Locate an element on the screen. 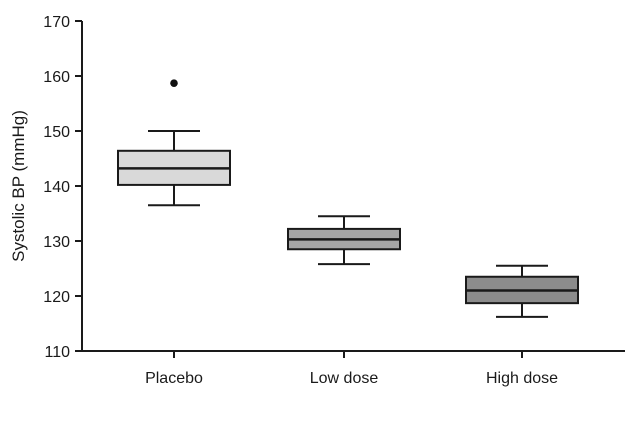 The height and width of the screenshot is (425, 640). x-tick-label: Low dose is located at coordinates (344, 378).